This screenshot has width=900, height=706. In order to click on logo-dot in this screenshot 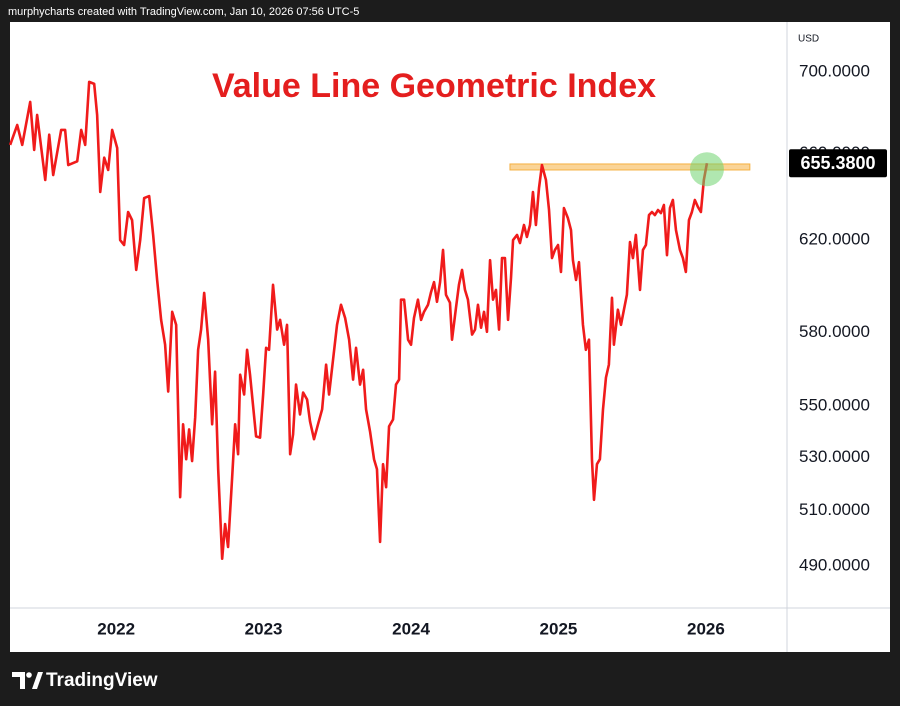, I will do `click(29, 675)`.